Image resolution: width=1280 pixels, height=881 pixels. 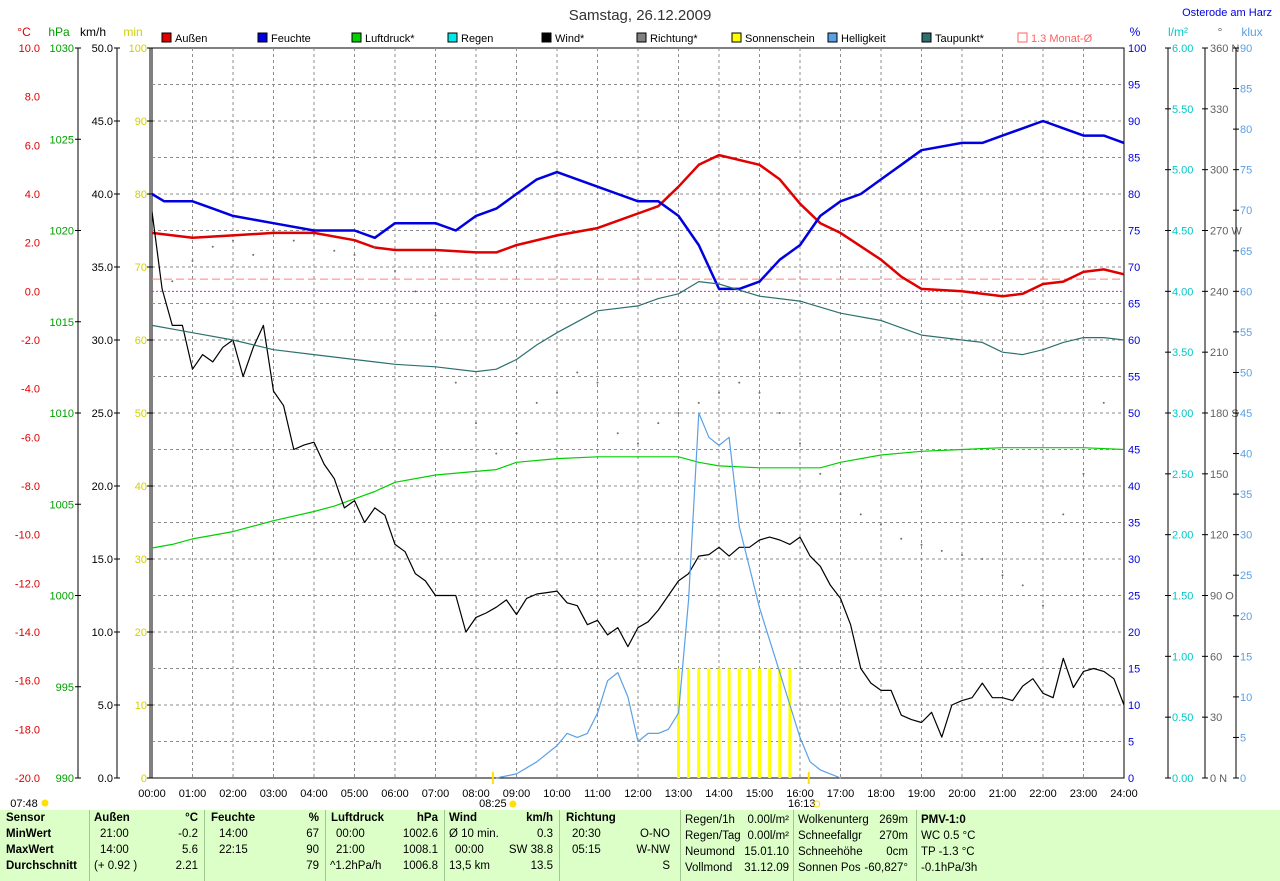 What do you see at coordinates (62, 323) in the screenshot?
I see `pressure-tick-label: 1015` at bounding box center [62, 323].